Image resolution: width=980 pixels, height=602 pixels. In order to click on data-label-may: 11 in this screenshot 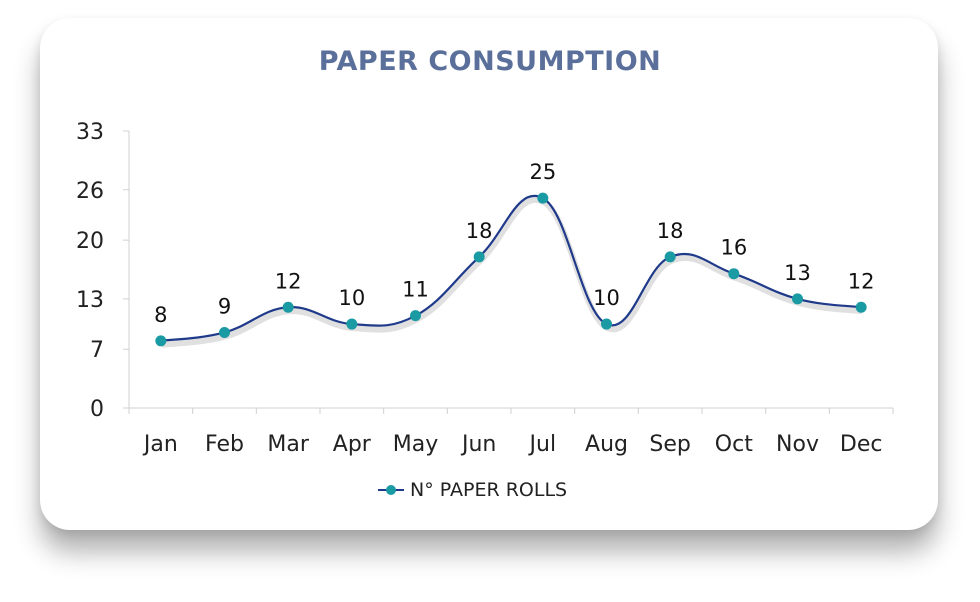, I will do `click(415, 290)`.